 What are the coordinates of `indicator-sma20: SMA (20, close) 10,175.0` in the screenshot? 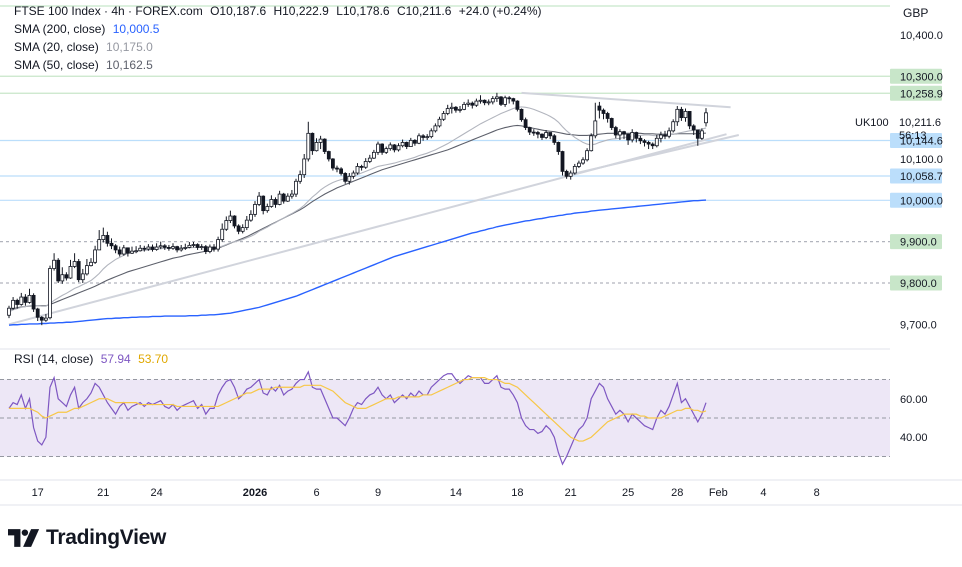 It's located at (280, 47).